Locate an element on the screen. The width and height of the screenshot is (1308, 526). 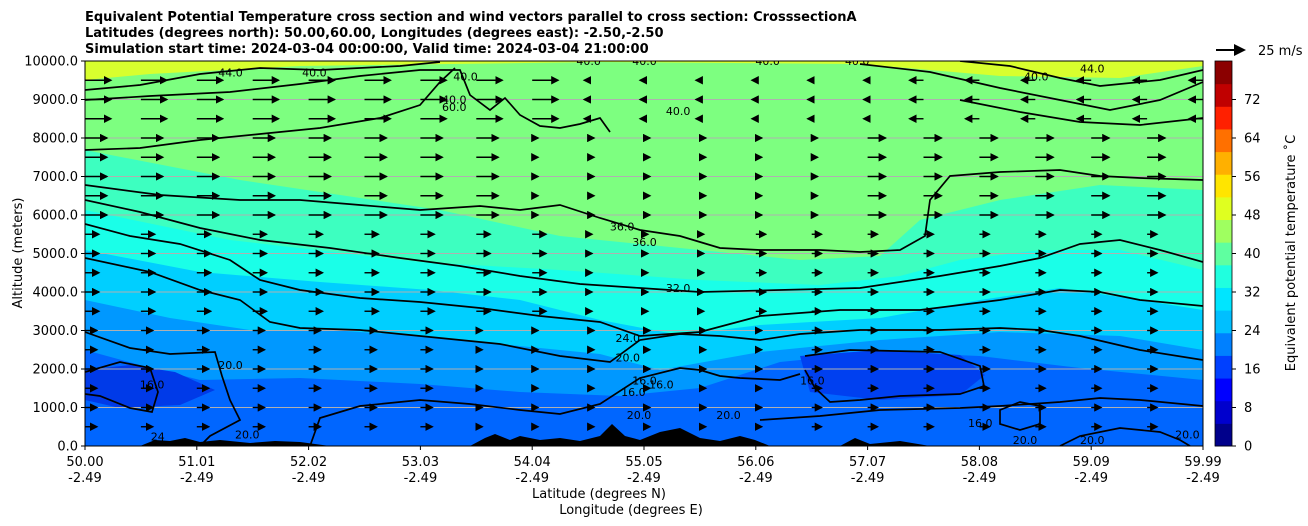
contour-label: 60.0 is located at coordinates (454, 107).